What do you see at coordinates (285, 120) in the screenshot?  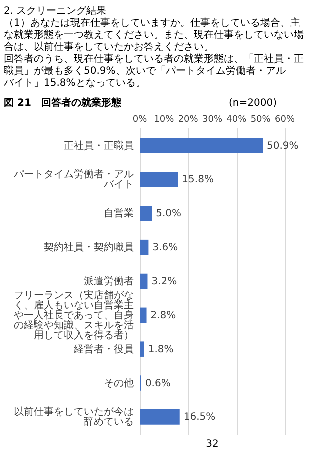 I see `x-tick-label: 60%` at bounding box center [285, 120].